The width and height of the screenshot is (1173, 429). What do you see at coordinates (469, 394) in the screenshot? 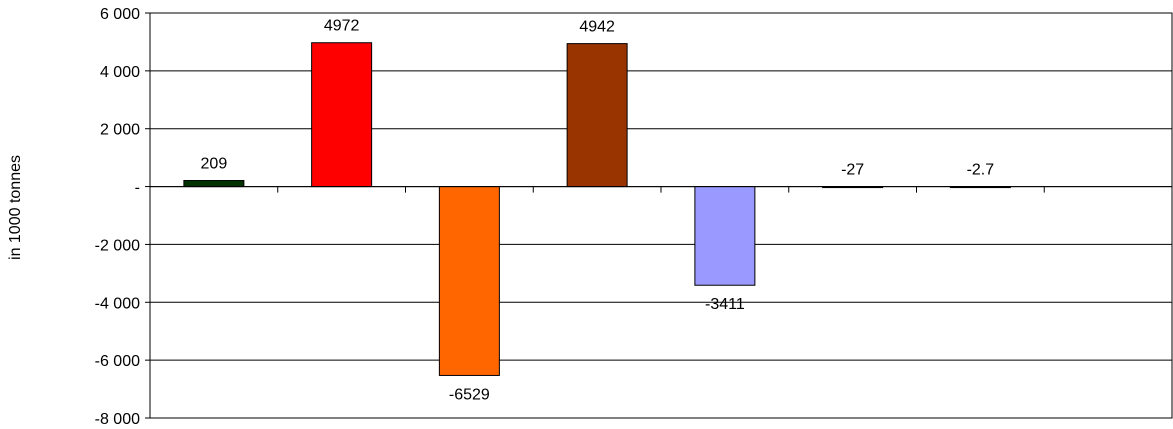
I see `data-label-3: -6529` at bounding box center [469, 394].